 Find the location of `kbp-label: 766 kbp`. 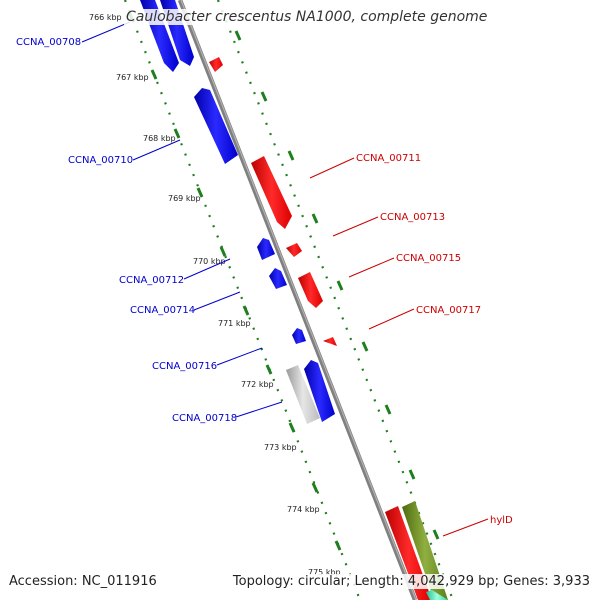

kbp-label: 766 kbp is located at coordinates (105, 17).